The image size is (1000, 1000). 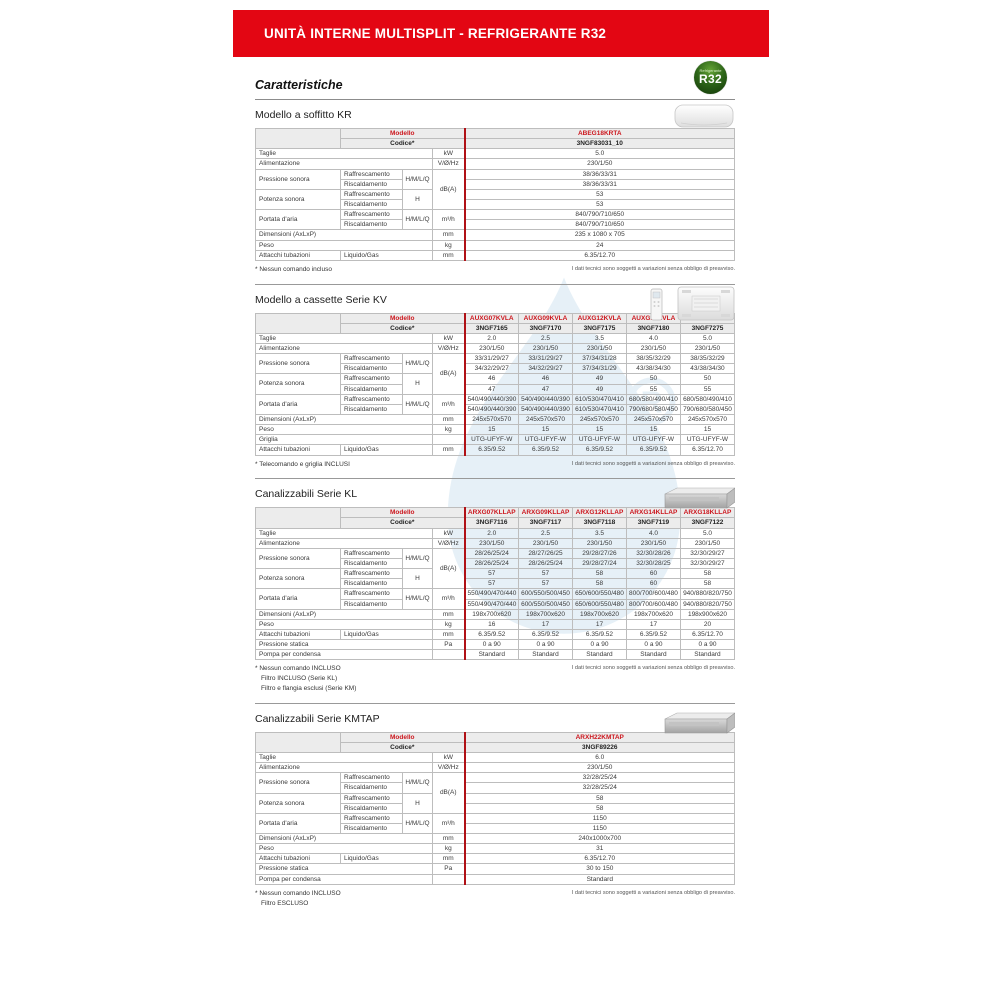 I want to click on value-cell: 3.5, so click(x=599, y=338).